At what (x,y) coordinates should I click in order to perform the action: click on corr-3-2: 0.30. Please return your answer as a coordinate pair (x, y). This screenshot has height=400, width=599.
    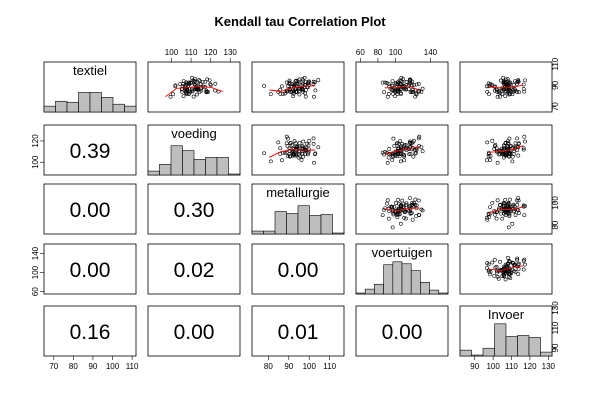
    Looking at the image, I should click on (194, 210).